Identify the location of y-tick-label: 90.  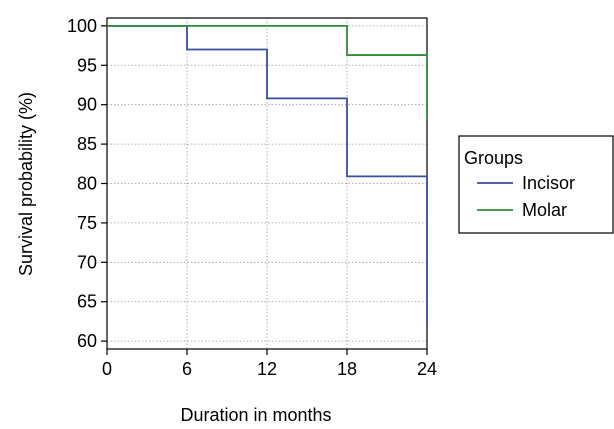
(87, 105).